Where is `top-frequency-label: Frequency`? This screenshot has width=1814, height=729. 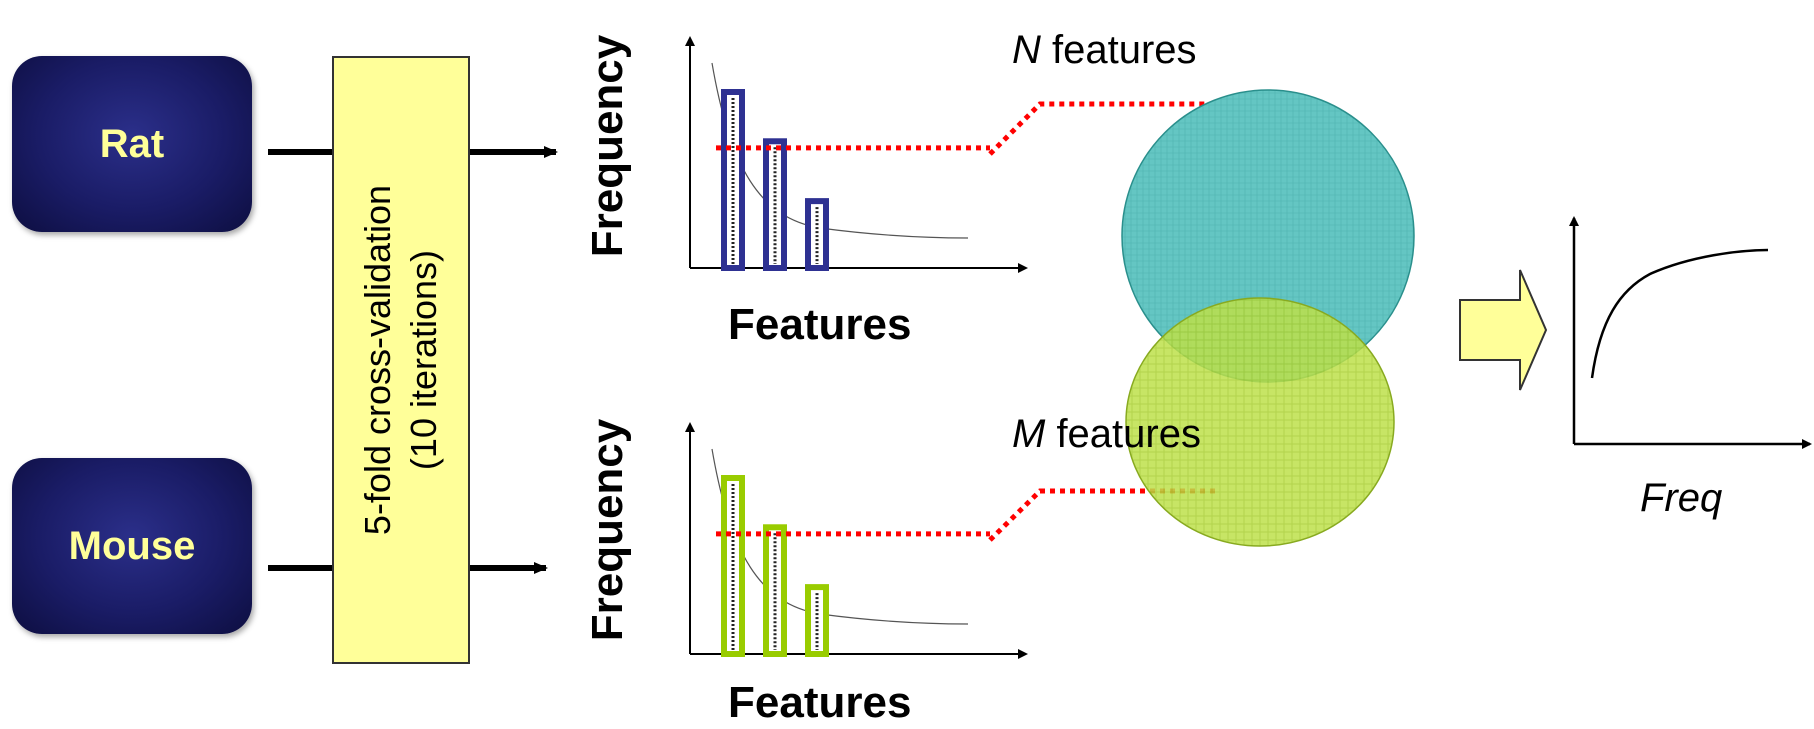
top-frequency-label: Frequency is located at coordinates (607, 146).